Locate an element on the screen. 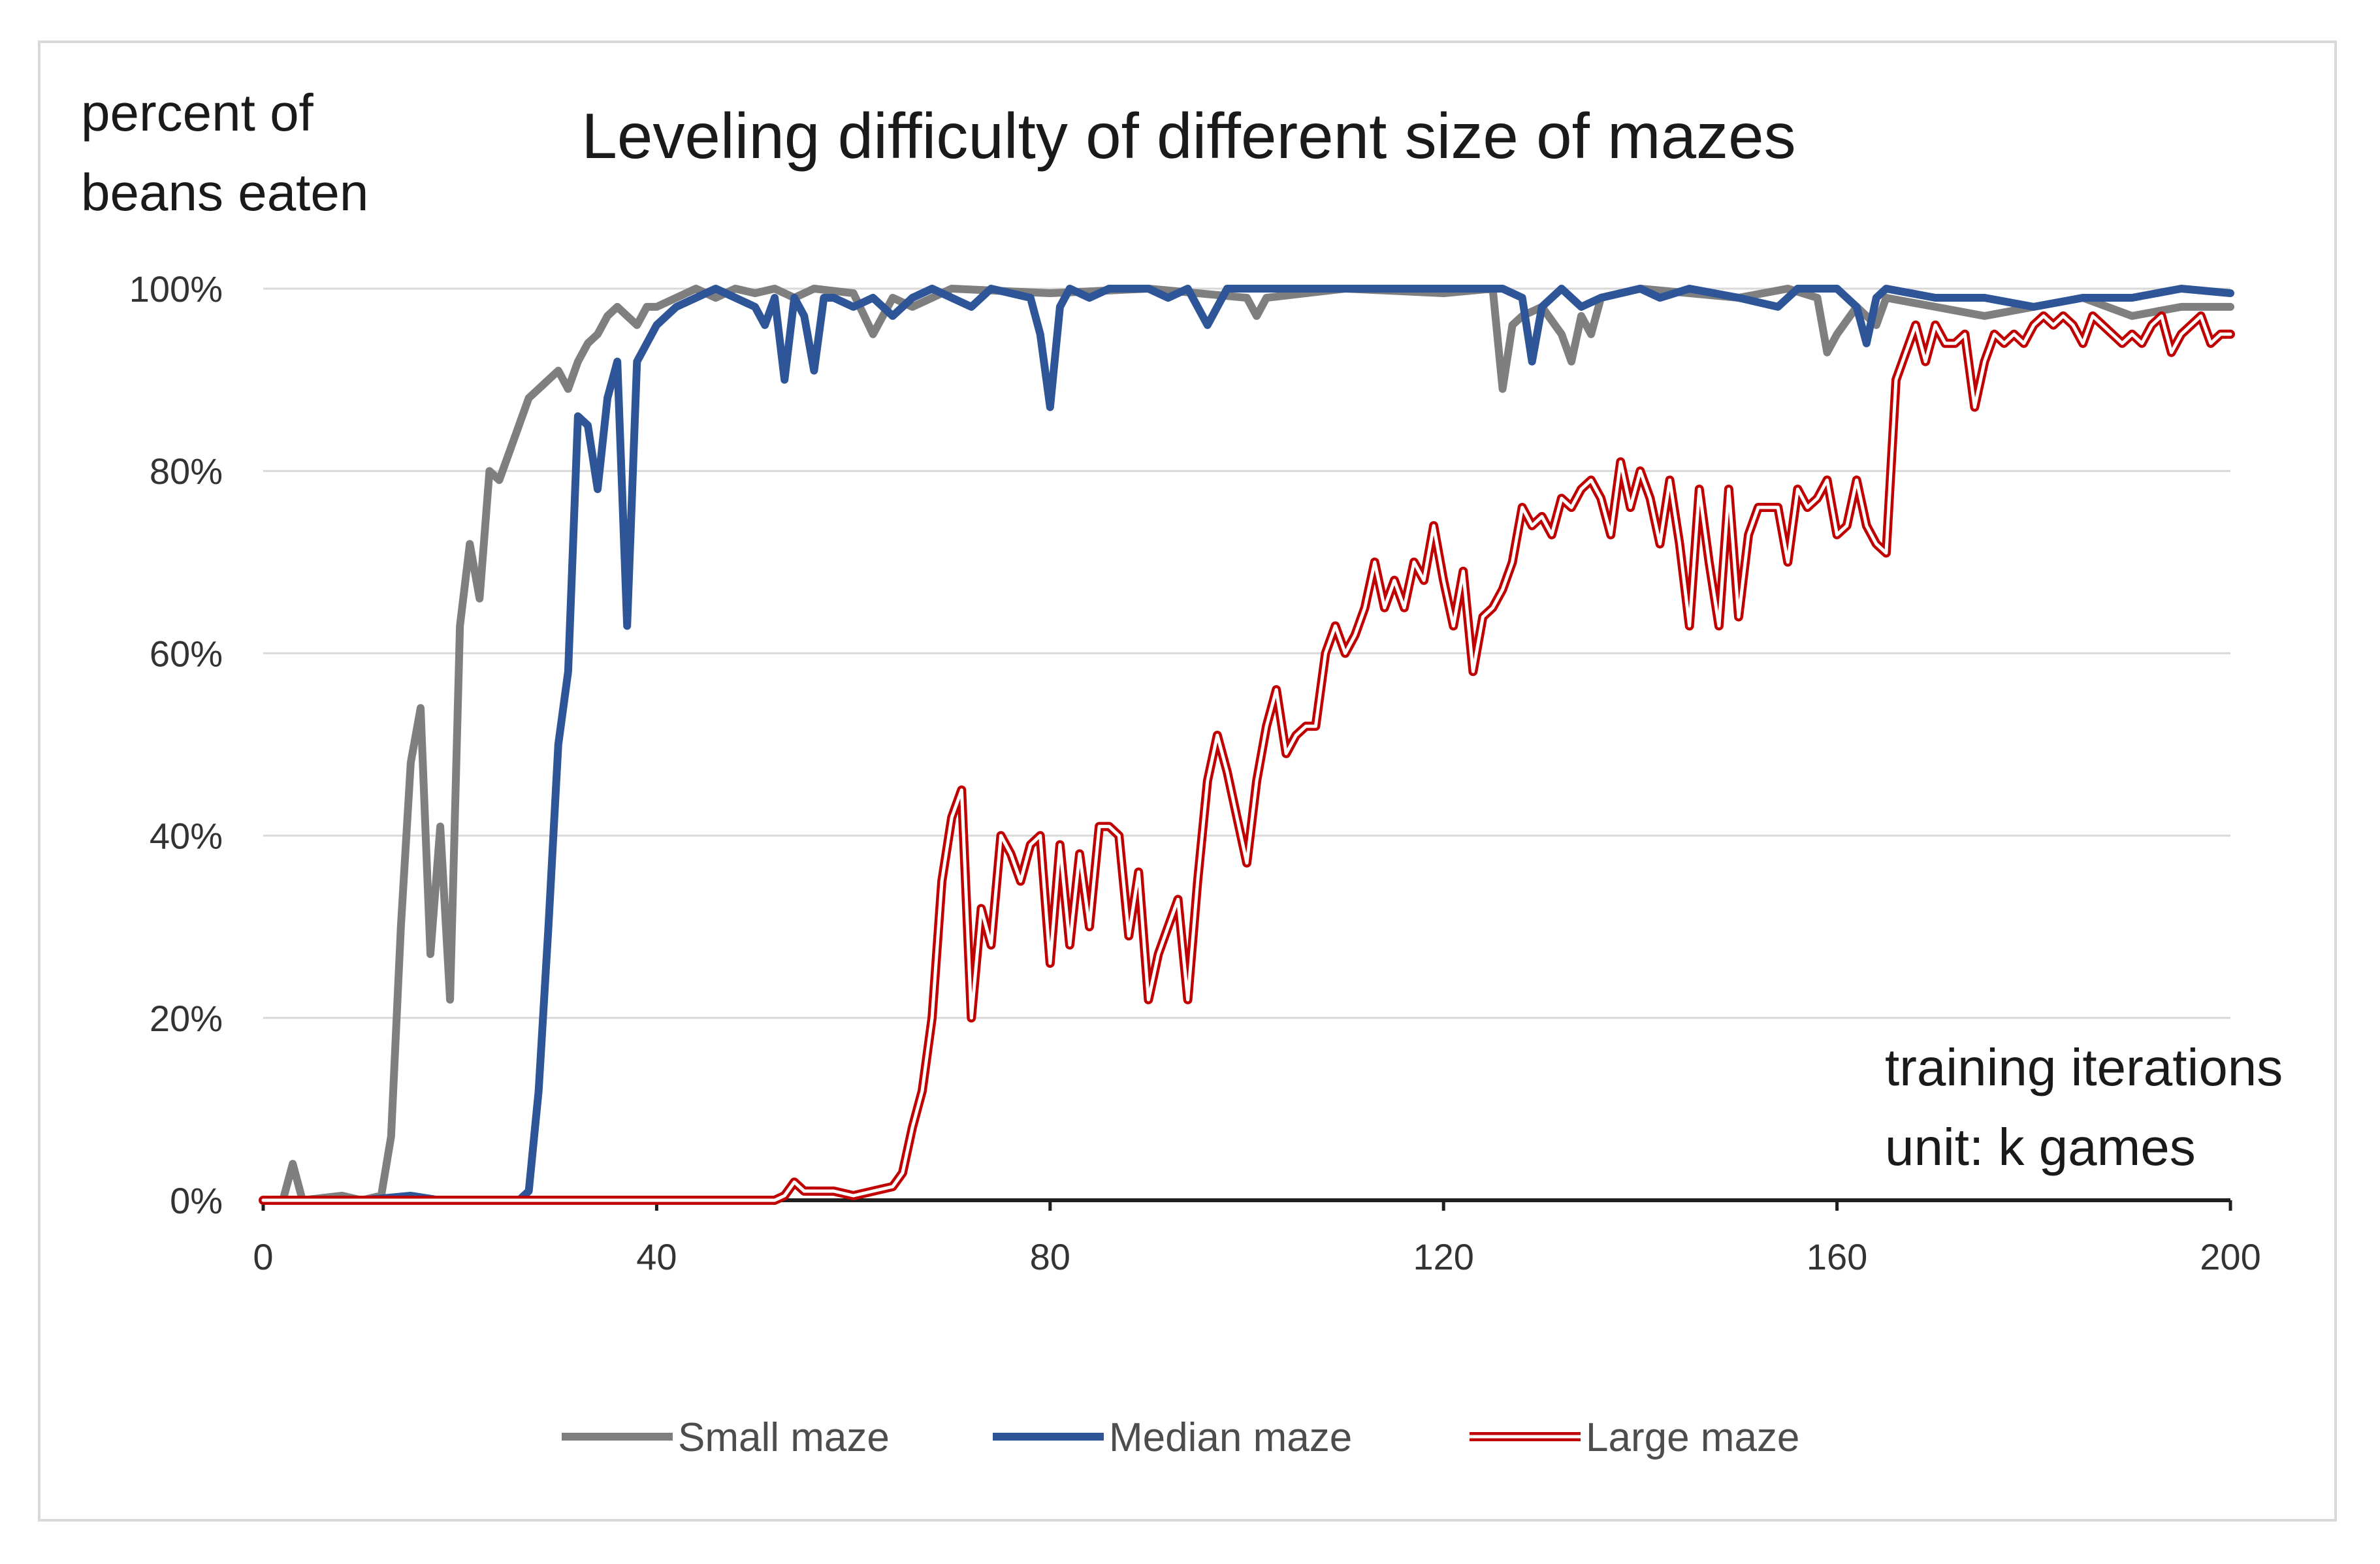  y-tick-label: 20% is located at coordinates (186, 1018).